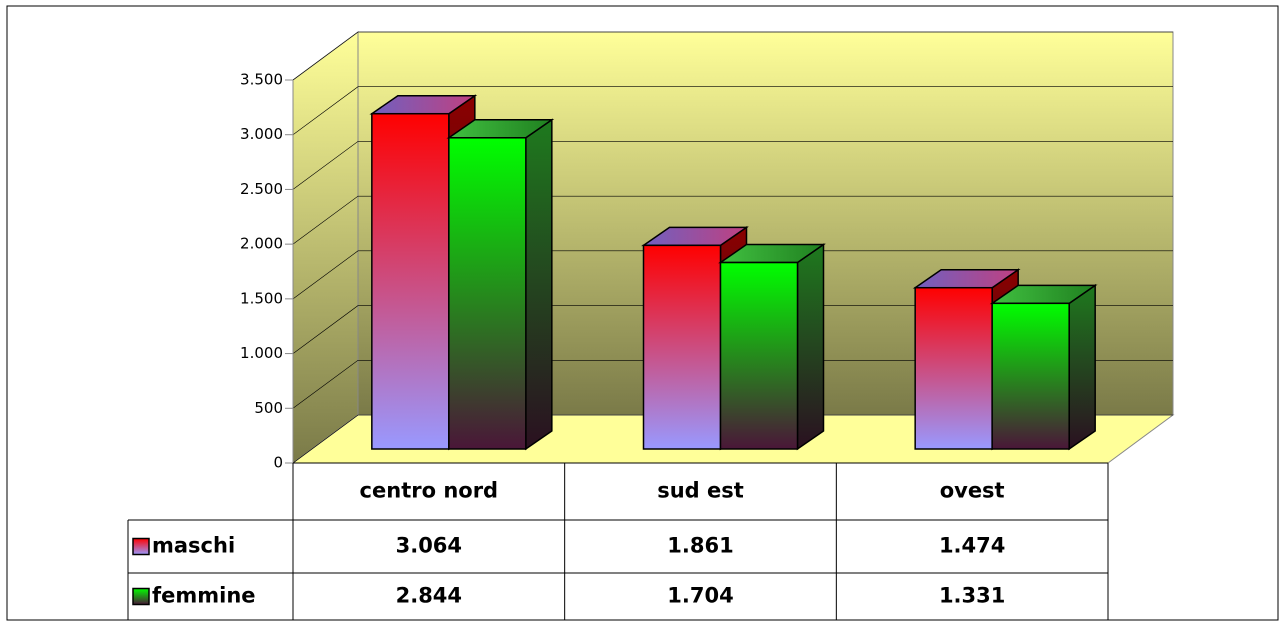  I want to click on category-label: centro nord, so click(429, 491).